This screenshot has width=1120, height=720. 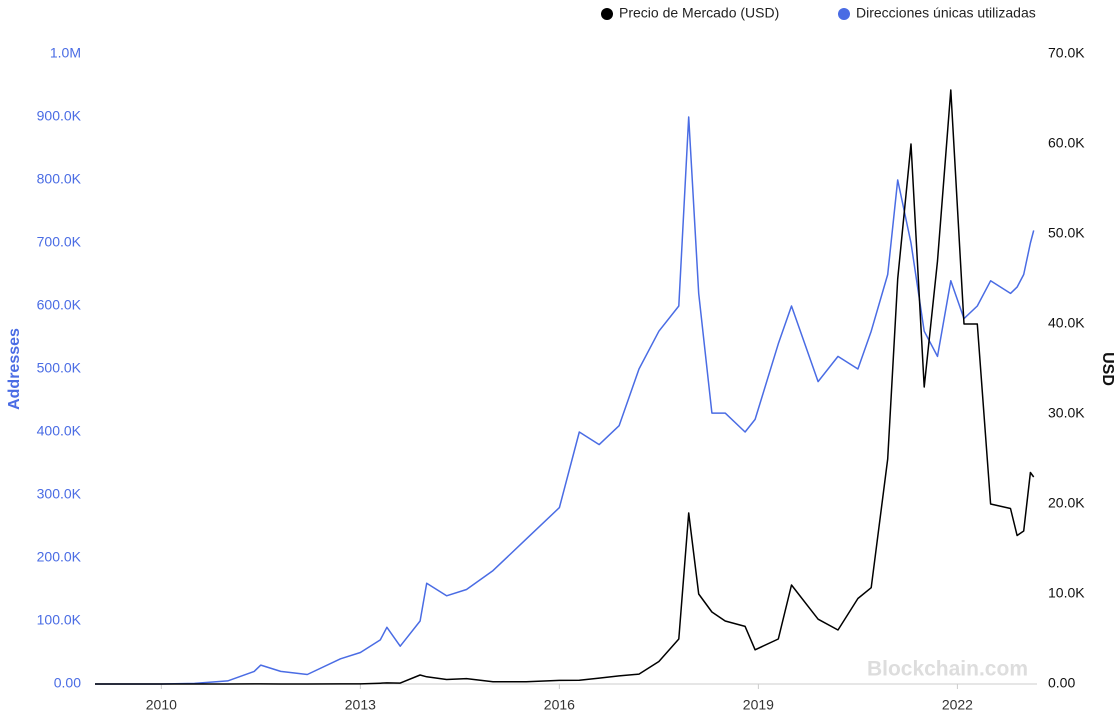 I want to click on y-tick-label: 0.00, so click(x=67, y=683).